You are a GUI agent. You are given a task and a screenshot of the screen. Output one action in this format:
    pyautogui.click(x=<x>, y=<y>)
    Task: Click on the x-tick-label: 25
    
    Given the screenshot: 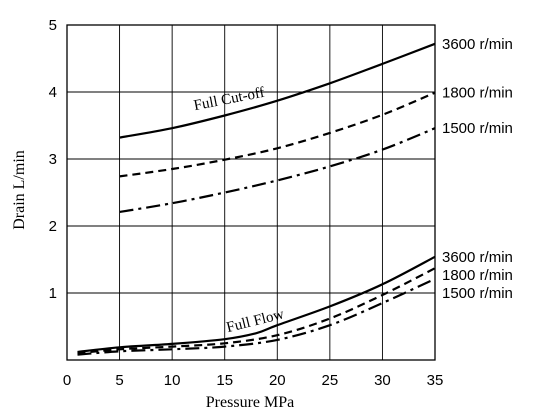 What is the action you would take?
    pyautogui.click(x=330, y=380)
    